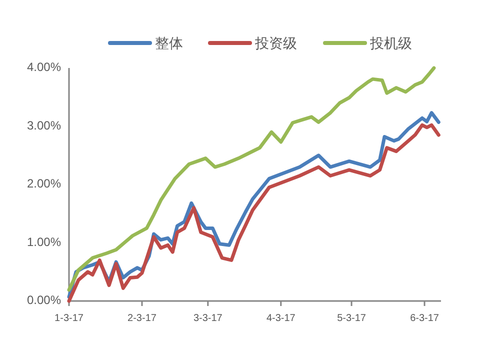 The image size is (500, 362). What do you see at coordinates (169, 42) in the screenshot?
I see `legend-label: 整体` at bounding box center [169, 42].